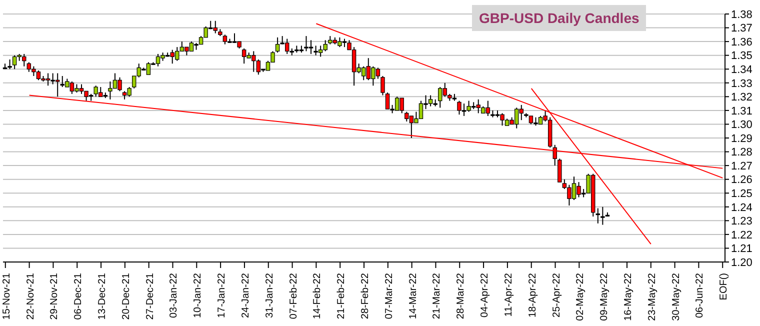 This screenshot has width=760, height=326. Describe the element at coordinates (102, 296) in the screenshot. I see `x-tick-label: 13-Dec-21` at that location.